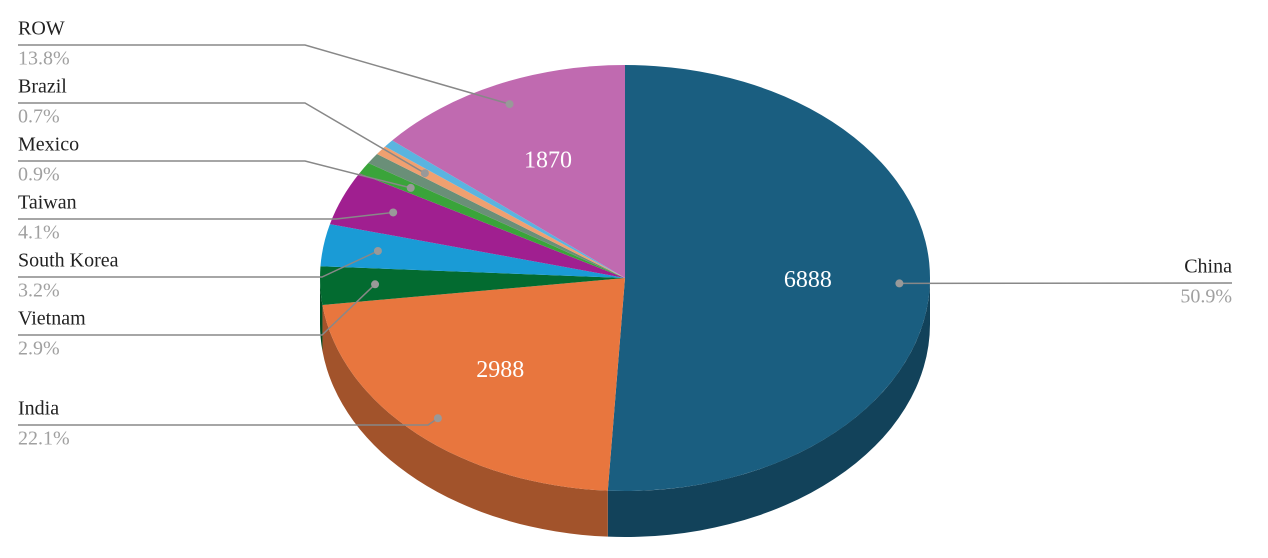  I want to click on legend-percent: 50.9%, so click(1206, 297).